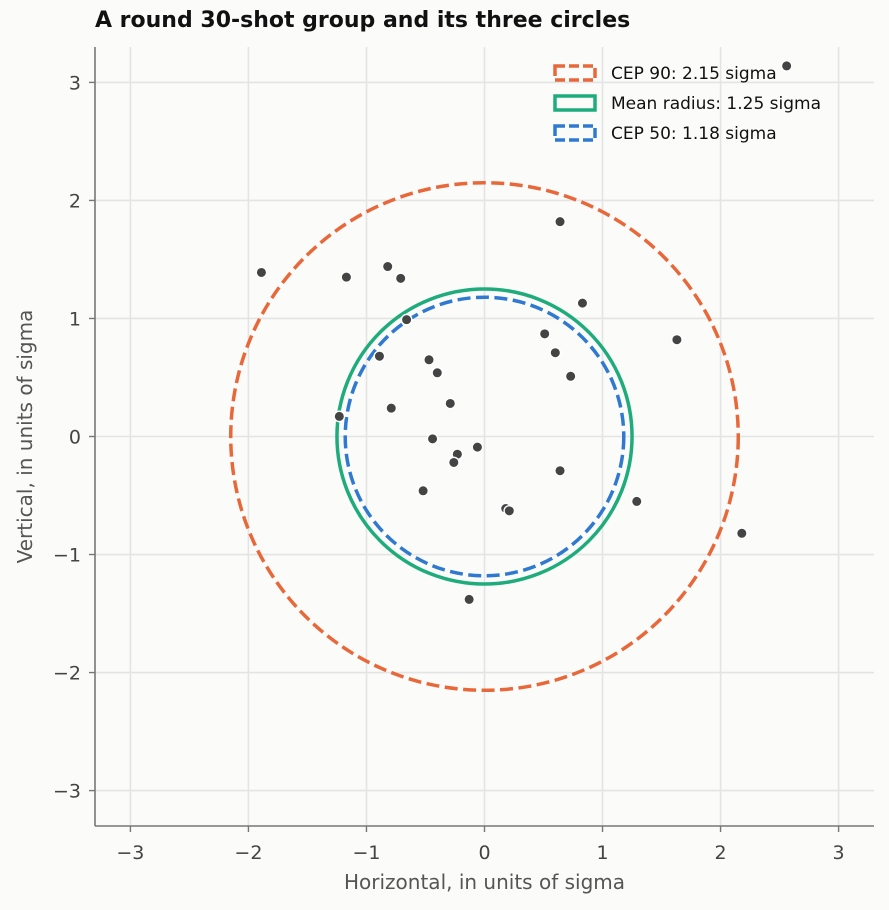 The width and height of the screenshot is (889, 910). I want to click on y-tick-label: −1, so click(67, 556).